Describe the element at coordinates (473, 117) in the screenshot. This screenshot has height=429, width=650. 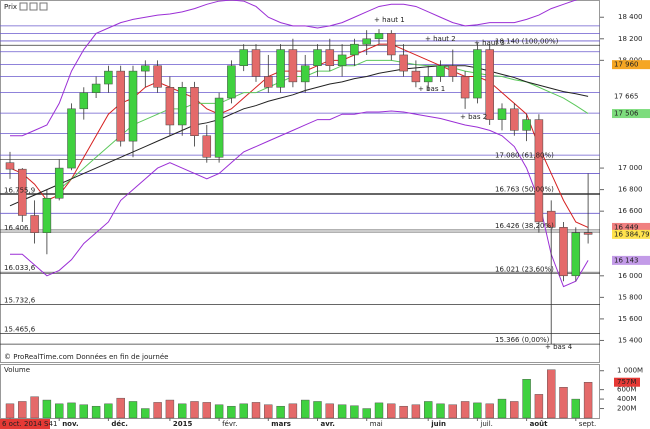
I see `annotation: + bas 2` at that location.